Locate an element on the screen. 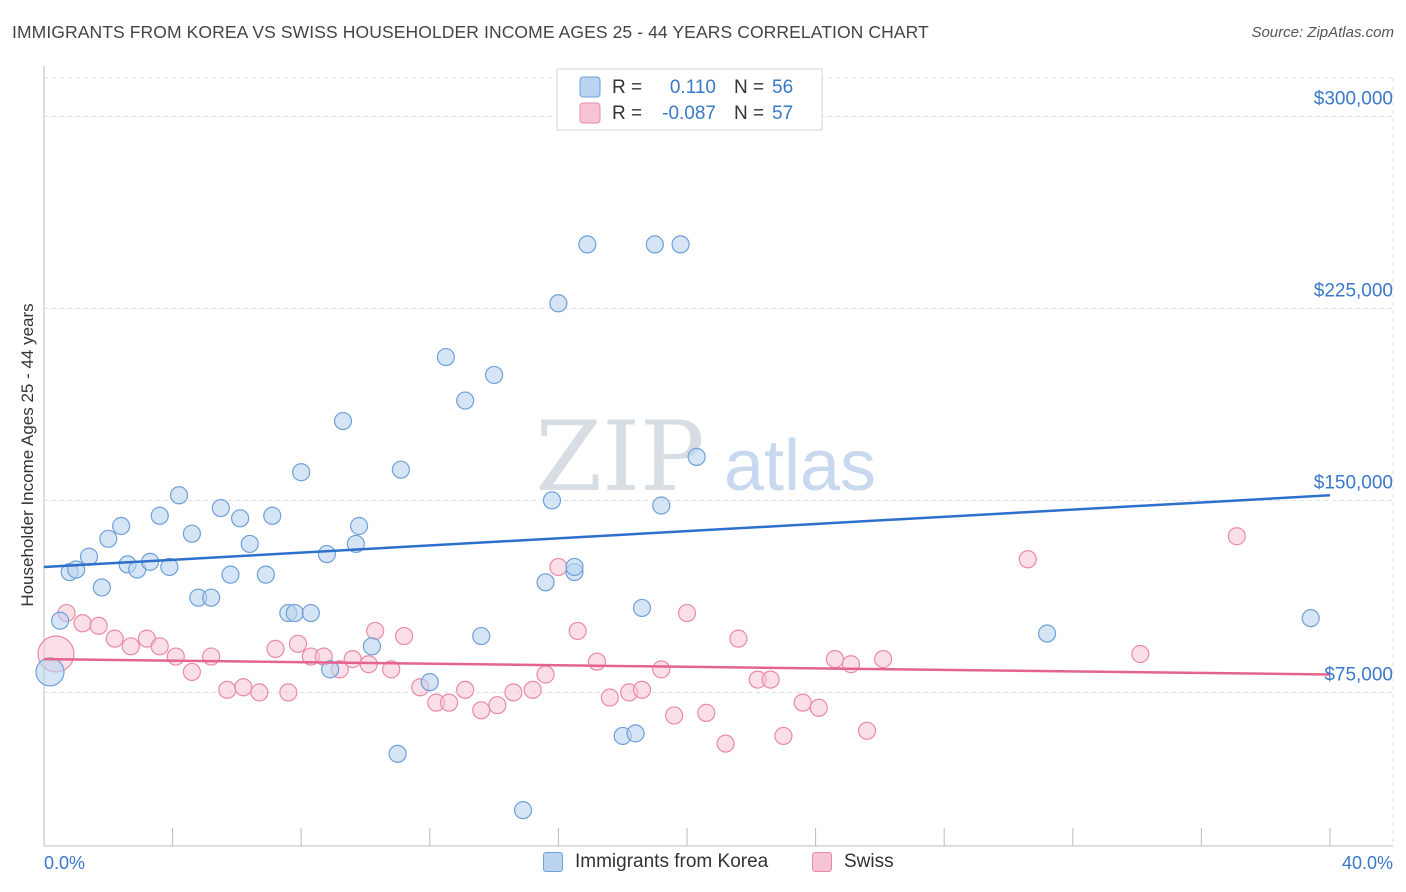 This screenshot has height=892, width=1406. series-legend: Immigrants from Korea Swiss is located at coordinates (703, 865).